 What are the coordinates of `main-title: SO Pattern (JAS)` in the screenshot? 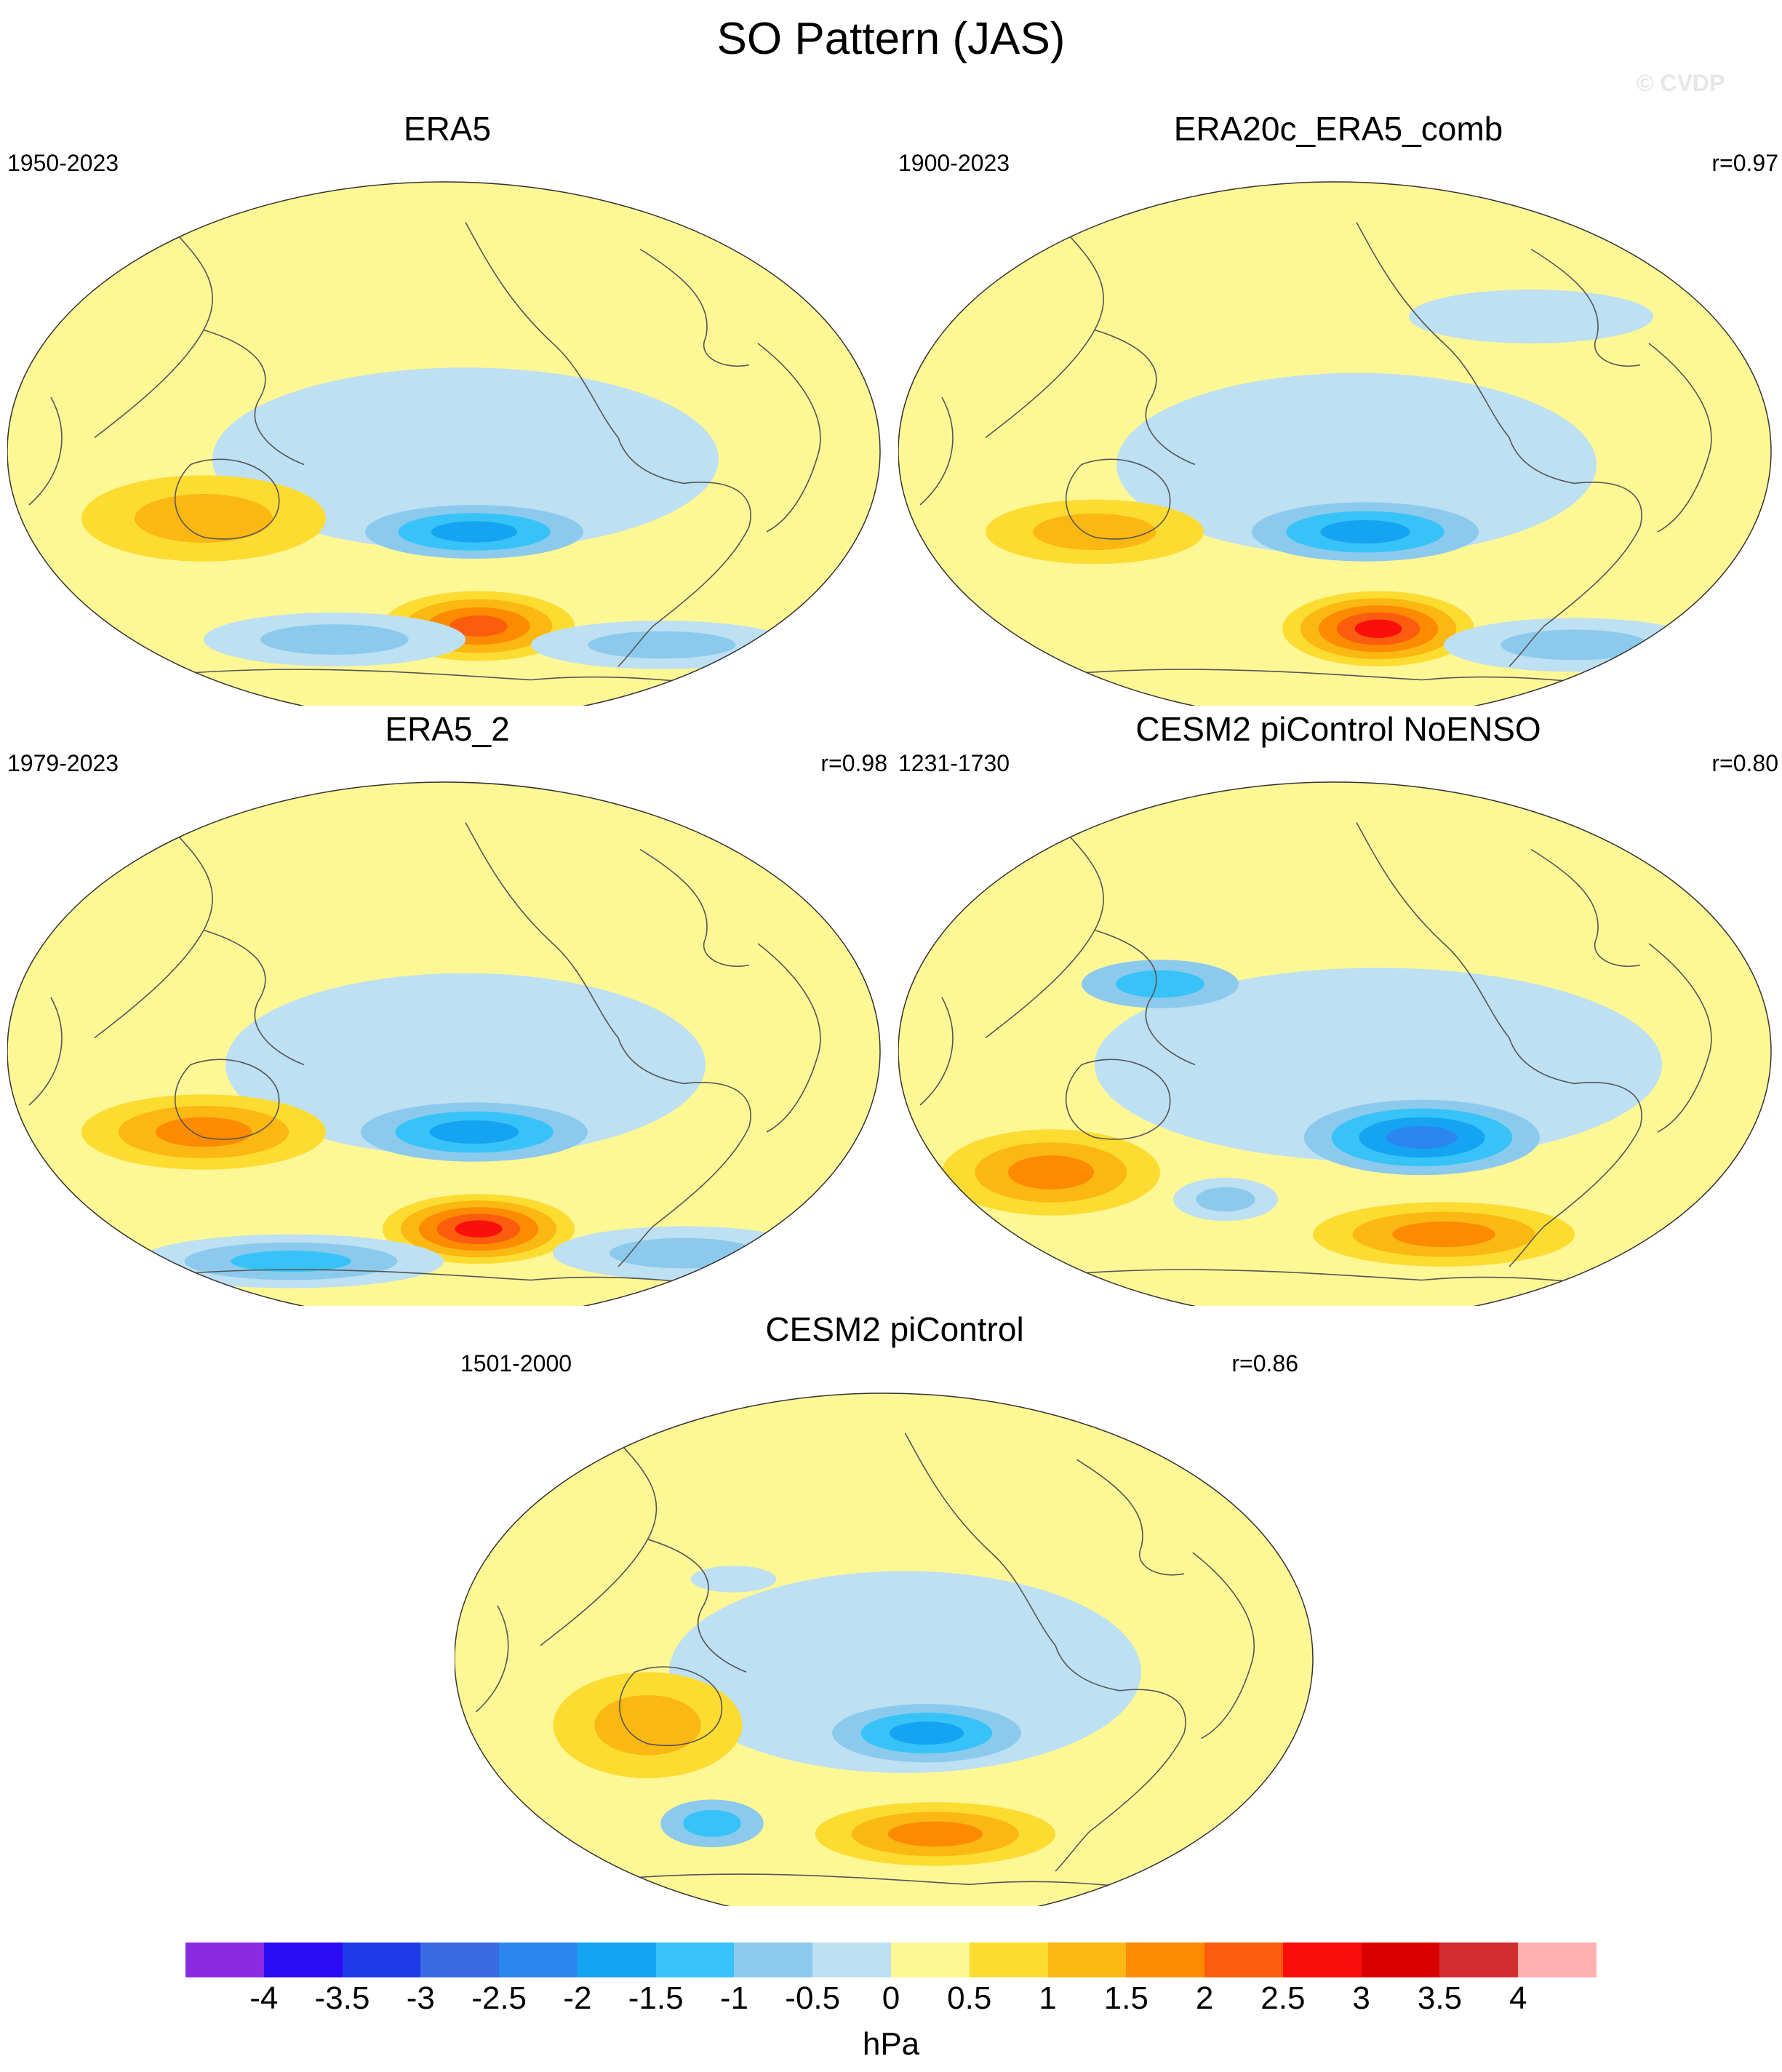 It's located at (891, 39).